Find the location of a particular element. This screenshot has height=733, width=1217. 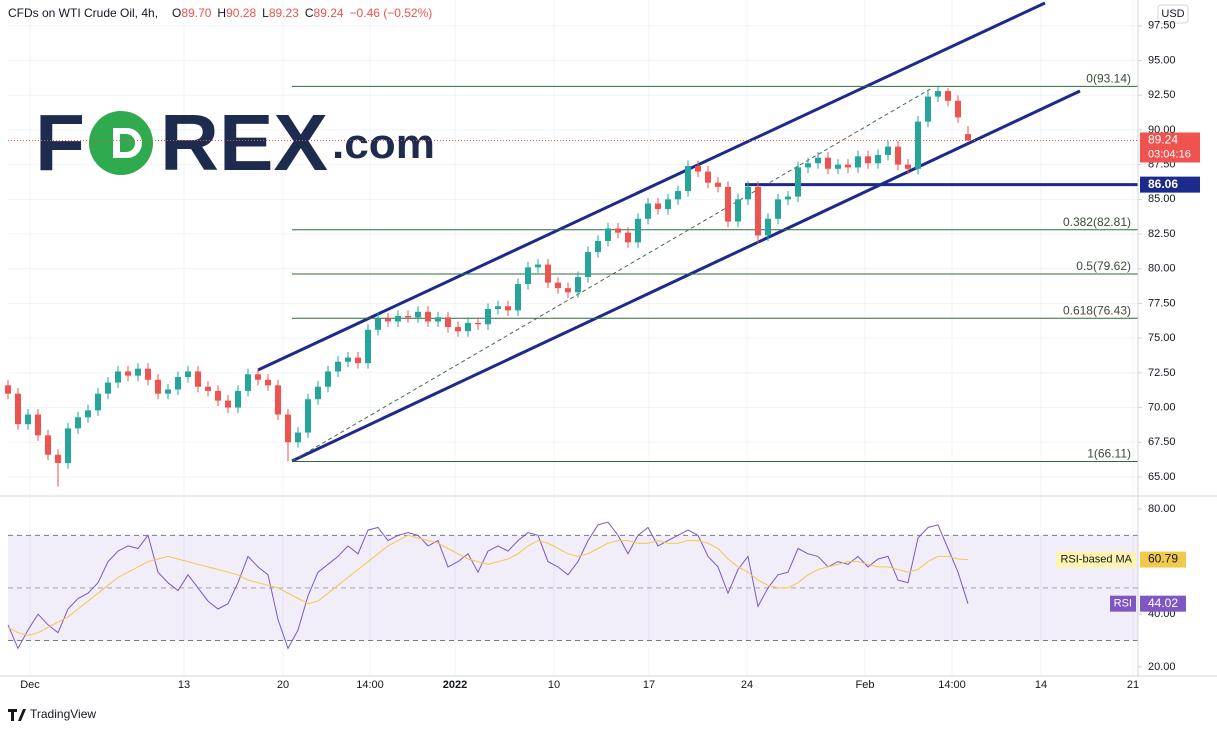

rsi-band is located at coordinates (573, 588).